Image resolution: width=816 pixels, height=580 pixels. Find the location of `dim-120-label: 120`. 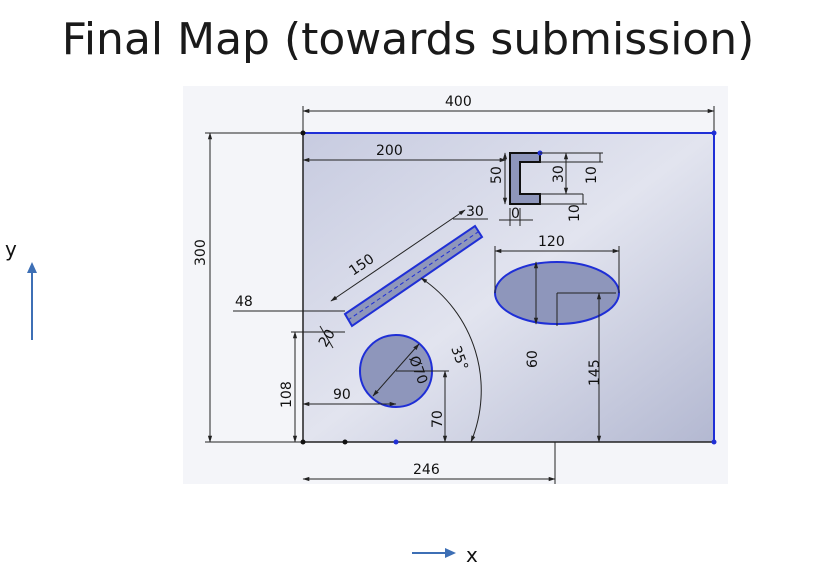

dim-120-label: 120 is located at coordinates (551, 242).